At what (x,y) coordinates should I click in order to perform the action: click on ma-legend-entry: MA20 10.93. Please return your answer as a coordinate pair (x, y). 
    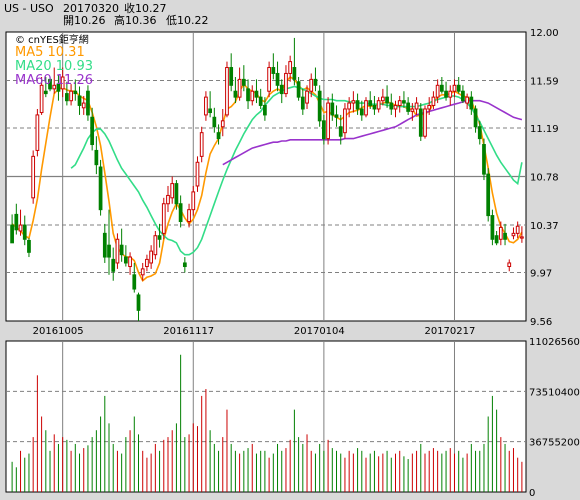
    Looking at the image, I should click on (54, 66).